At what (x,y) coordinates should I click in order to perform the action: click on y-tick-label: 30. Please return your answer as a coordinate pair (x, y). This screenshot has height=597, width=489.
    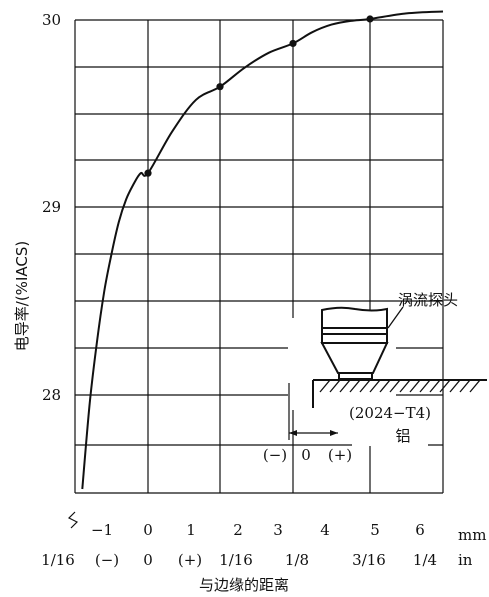
    Looking at the image, I should click on (51, 20).